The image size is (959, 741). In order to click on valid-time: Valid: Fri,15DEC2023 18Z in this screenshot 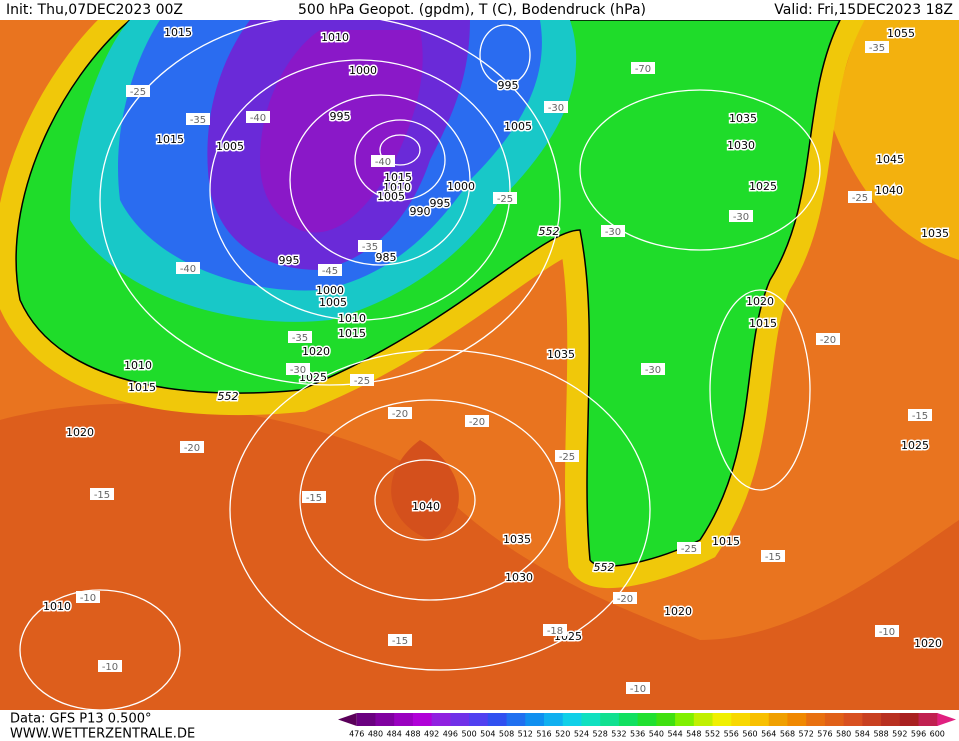, I will do `click(863, 10)`.